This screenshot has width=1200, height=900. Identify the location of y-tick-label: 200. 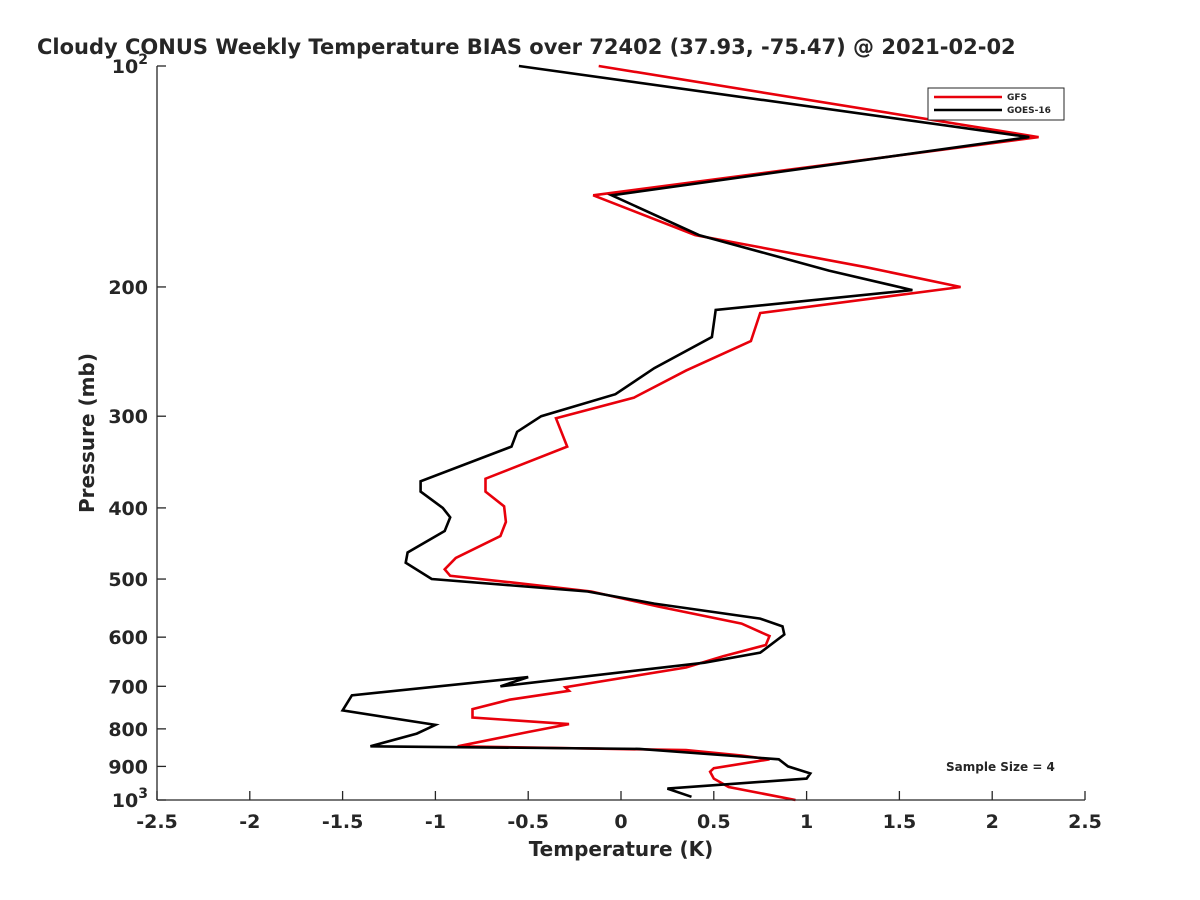
(128, 288).